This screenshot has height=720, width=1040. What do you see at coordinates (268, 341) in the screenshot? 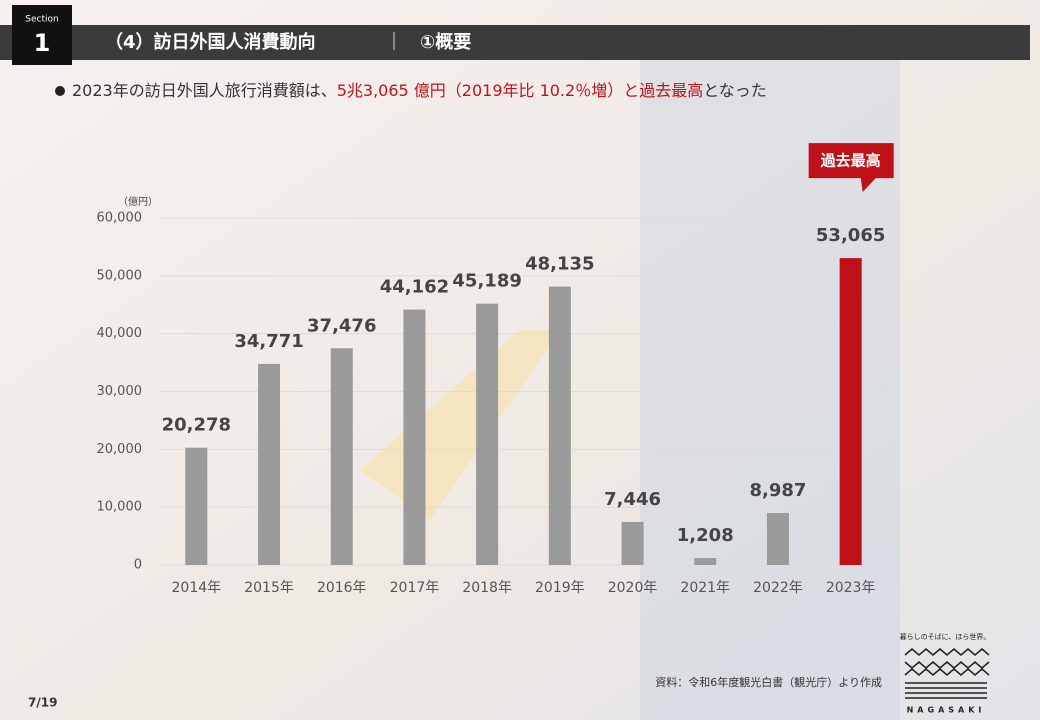
I see `value-label: 34,771` at bounding box center [268, 341].